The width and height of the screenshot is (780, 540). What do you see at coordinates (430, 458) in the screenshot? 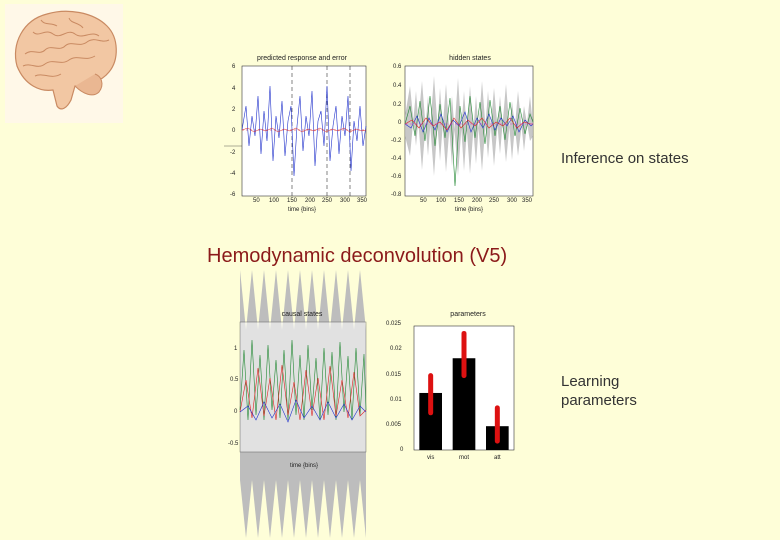
I see `parameter-category-label: vis` at bounding box center [430, 458].